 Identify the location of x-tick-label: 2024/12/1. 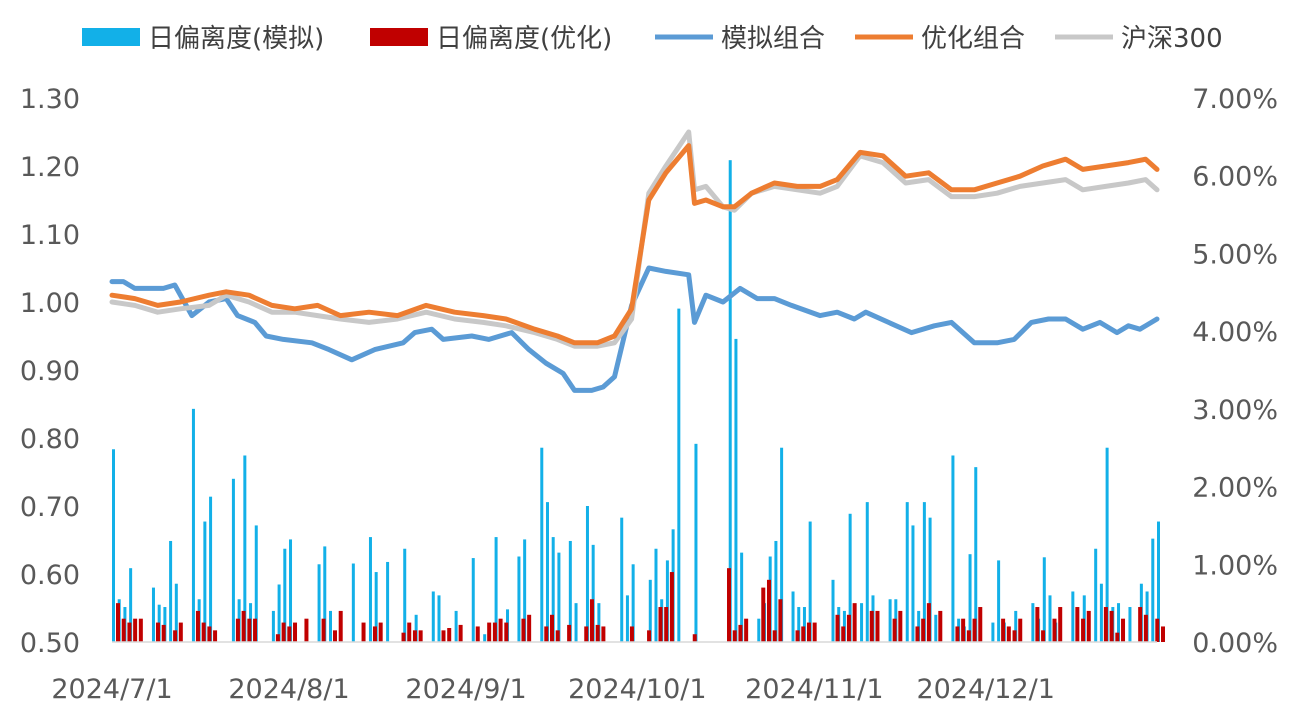
(985, 689).